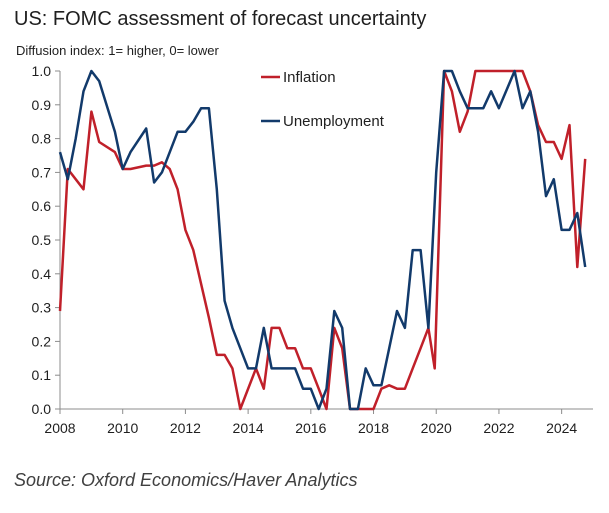 Image resolution: width=609 pixels, height=513 pixels. What do you see at coordinates (248, 428) in the screenshot?
I see `x-tick-label: 2014` at bounding box center [248, 428].